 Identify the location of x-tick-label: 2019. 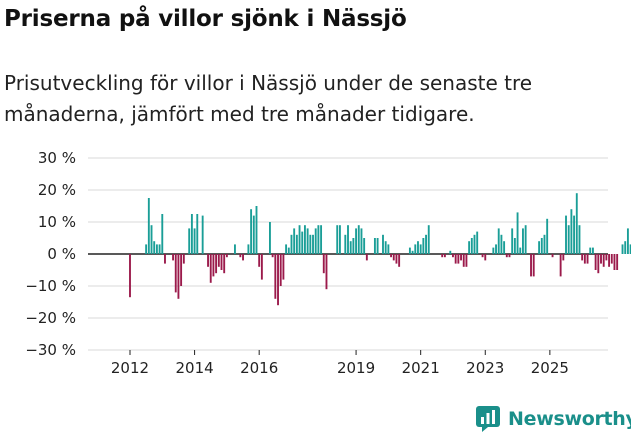
(356, 368).